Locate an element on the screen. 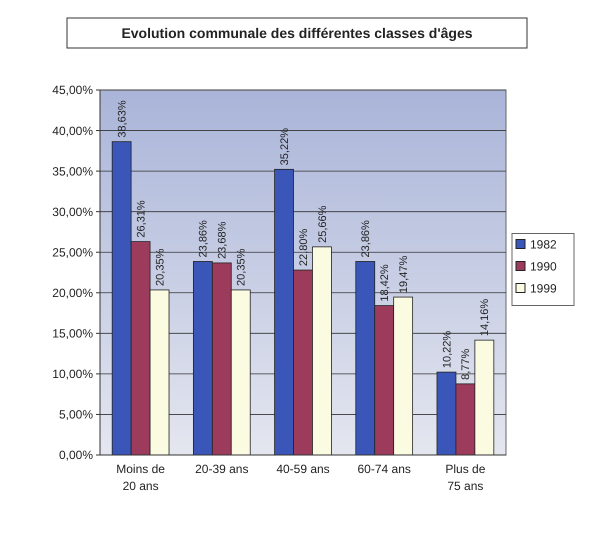 The width and height of the screenshot is (594, 533). x-tick-label: 20-39 ans is located at coordinates (221, 469).